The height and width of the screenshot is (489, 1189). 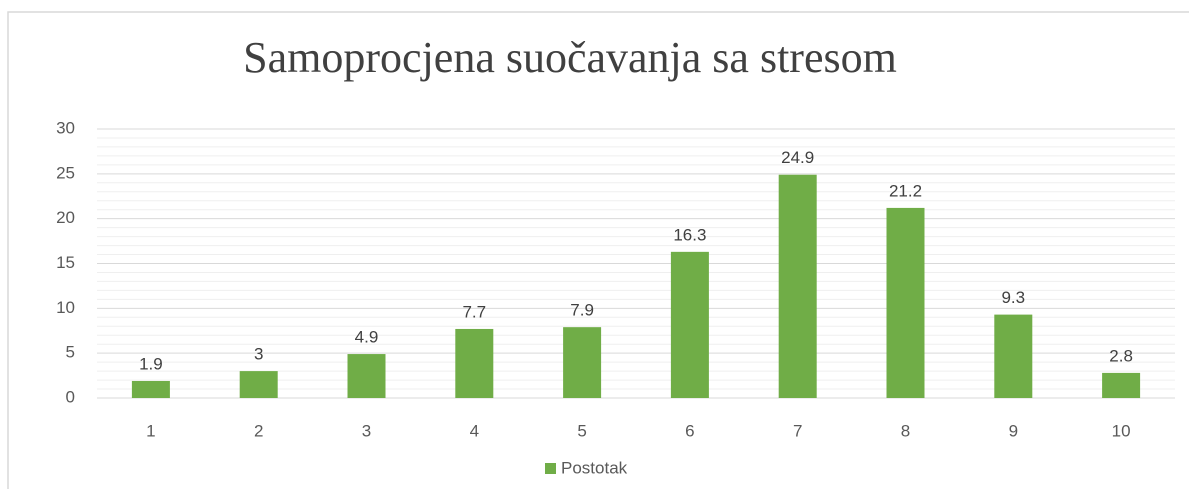 What do you see at coordinates (151, 363) in the screenshot?
I see `data-label: 1.9` at bounding box center [151, 363].